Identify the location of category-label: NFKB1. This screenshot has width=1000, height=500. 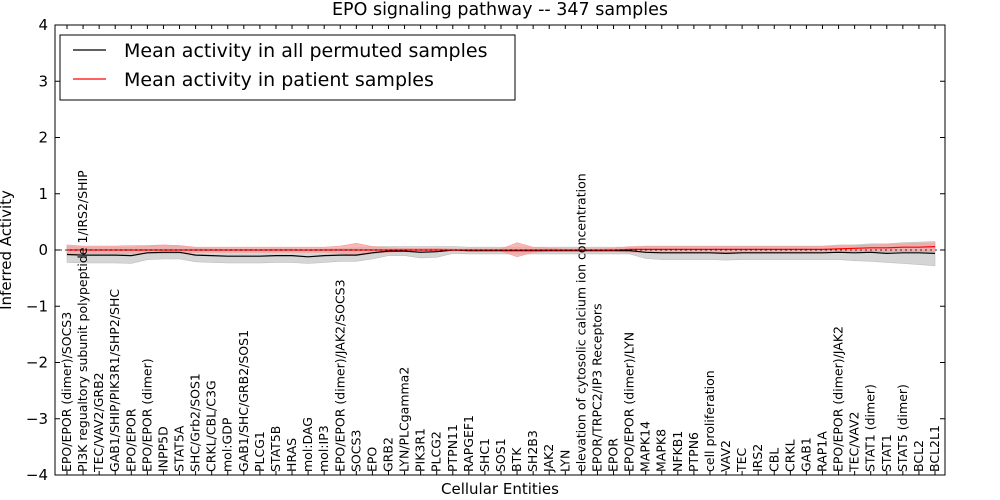
(677, 451).